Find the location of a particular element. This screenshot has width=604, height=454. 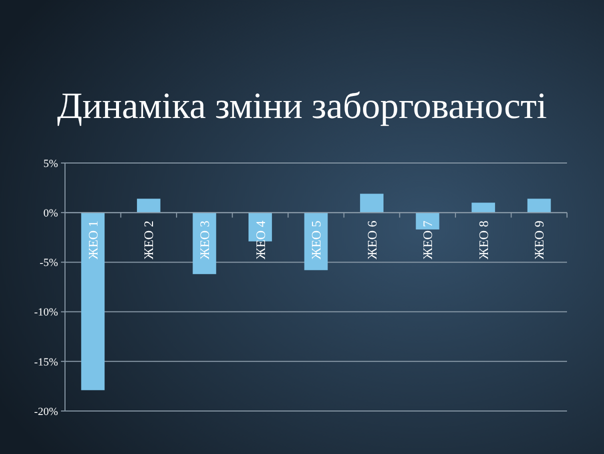

chart-title: Динаміка зміни заборгованості is located at coordinates (302, 106).